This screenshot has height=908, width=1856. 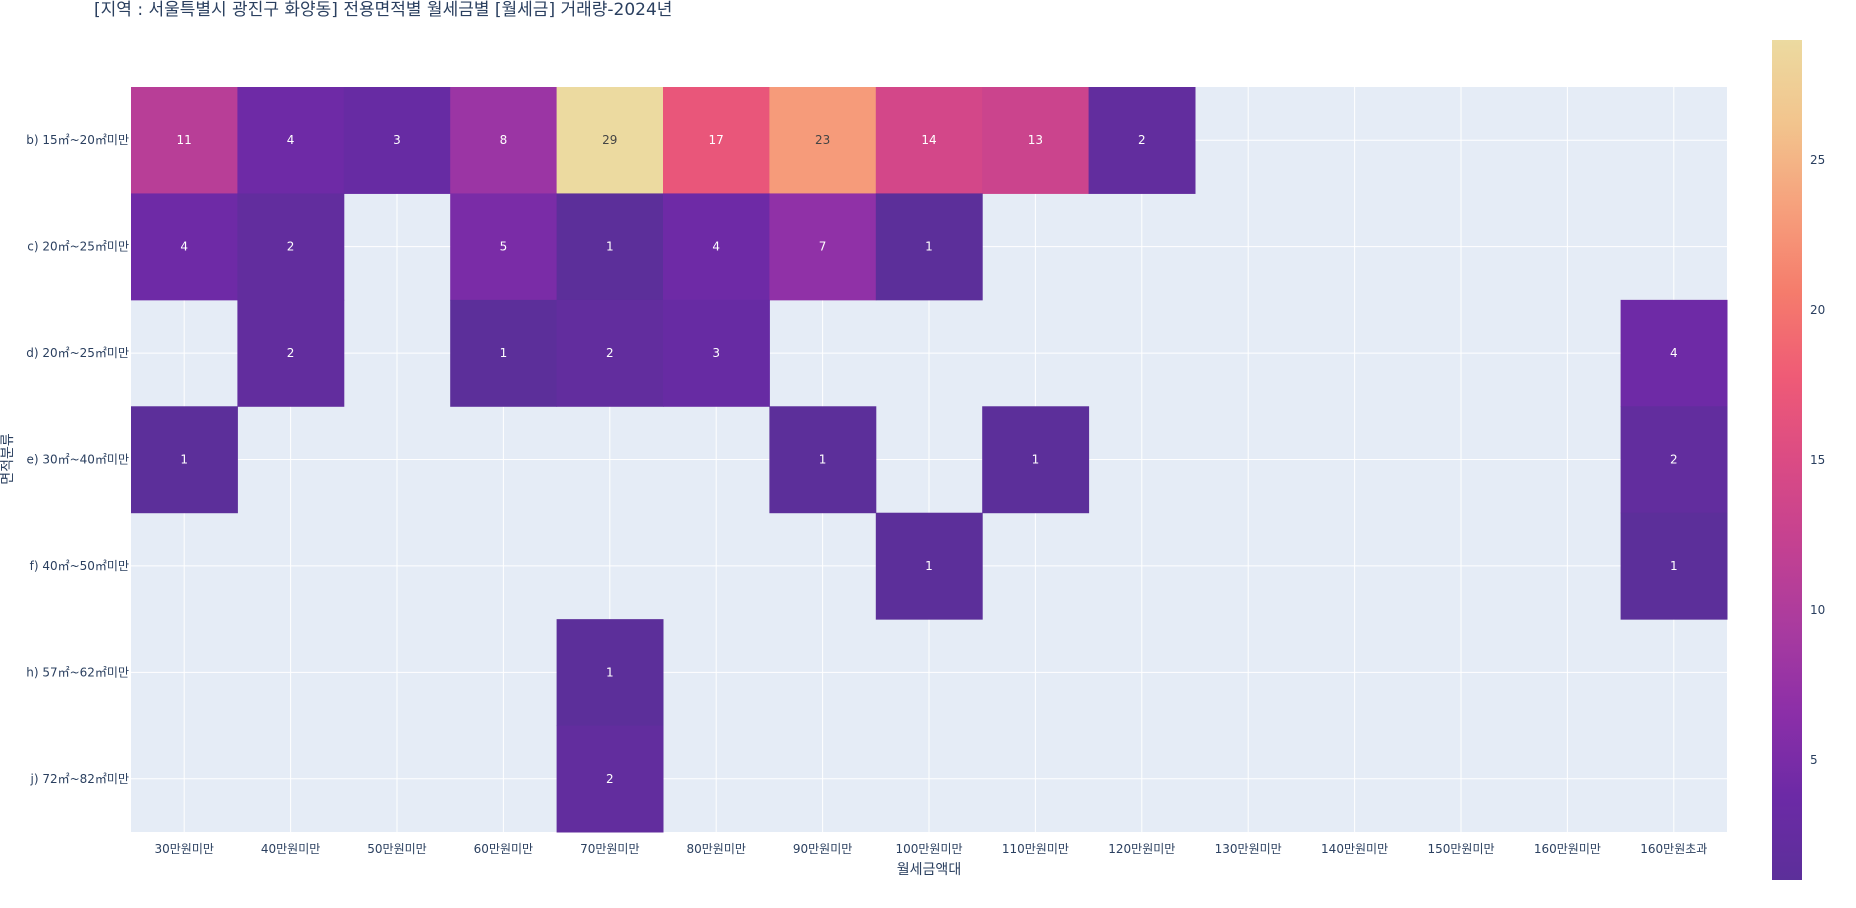 I want to click on x-tick-label: 50만원미만, so click(x=396, y=849).